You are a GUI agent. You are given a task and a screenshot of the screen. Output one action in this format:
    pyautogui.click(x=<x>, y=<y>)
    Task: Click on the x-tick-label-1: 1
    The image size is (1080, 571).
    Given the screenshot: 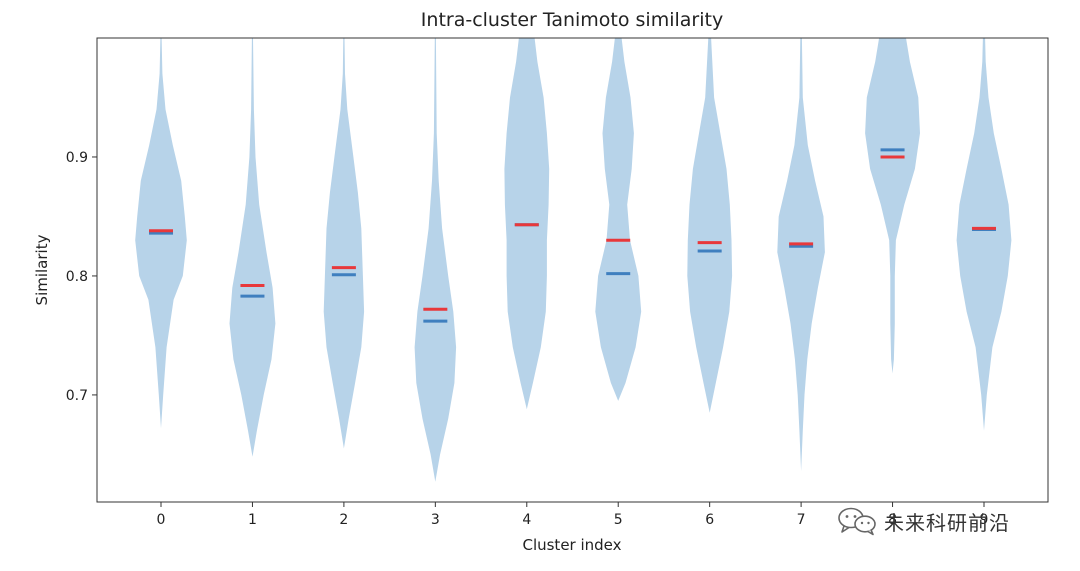 What is the action you would take?
    pyautogui.click(x=252, y=520)
    